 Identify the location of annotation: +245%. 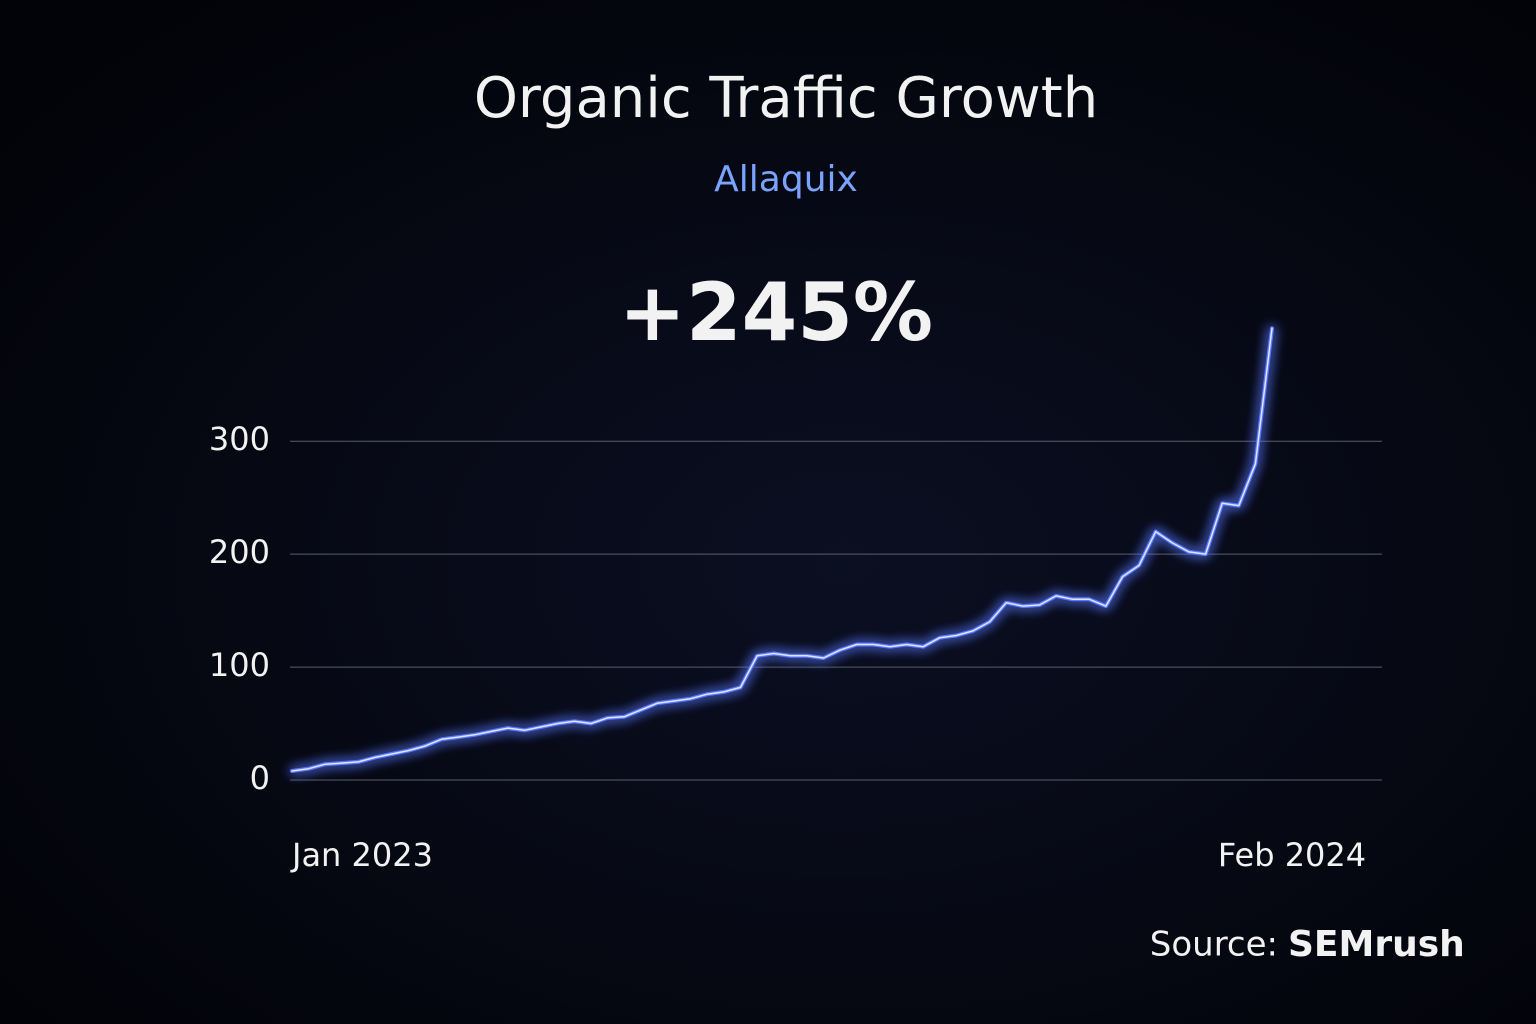
(776, 312).